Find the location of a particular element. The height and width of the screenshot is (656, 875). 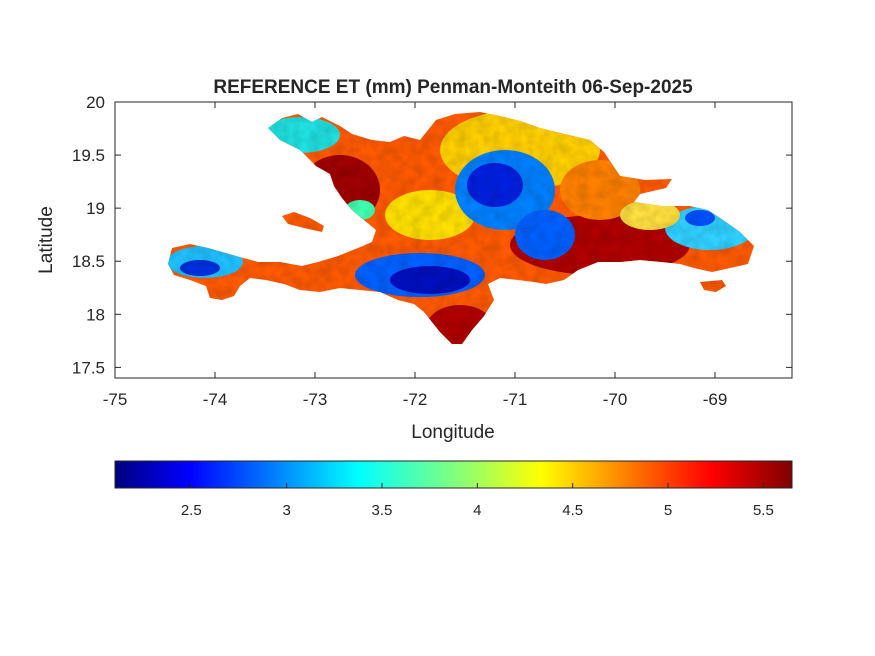

colorbar-gradient is located at coordinates (453, 474).